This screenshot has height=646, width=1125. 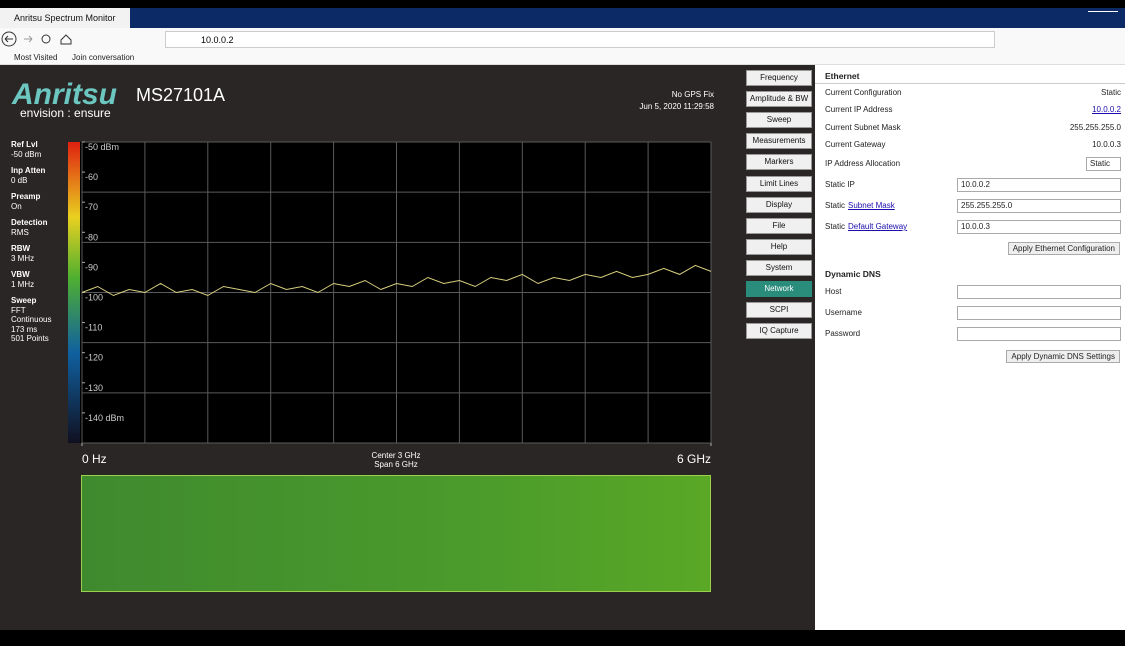 What do you see at coordinates (779, 120) in the screenshot?
I see `menu-button: Sweep` at bounding box center [779, 120].